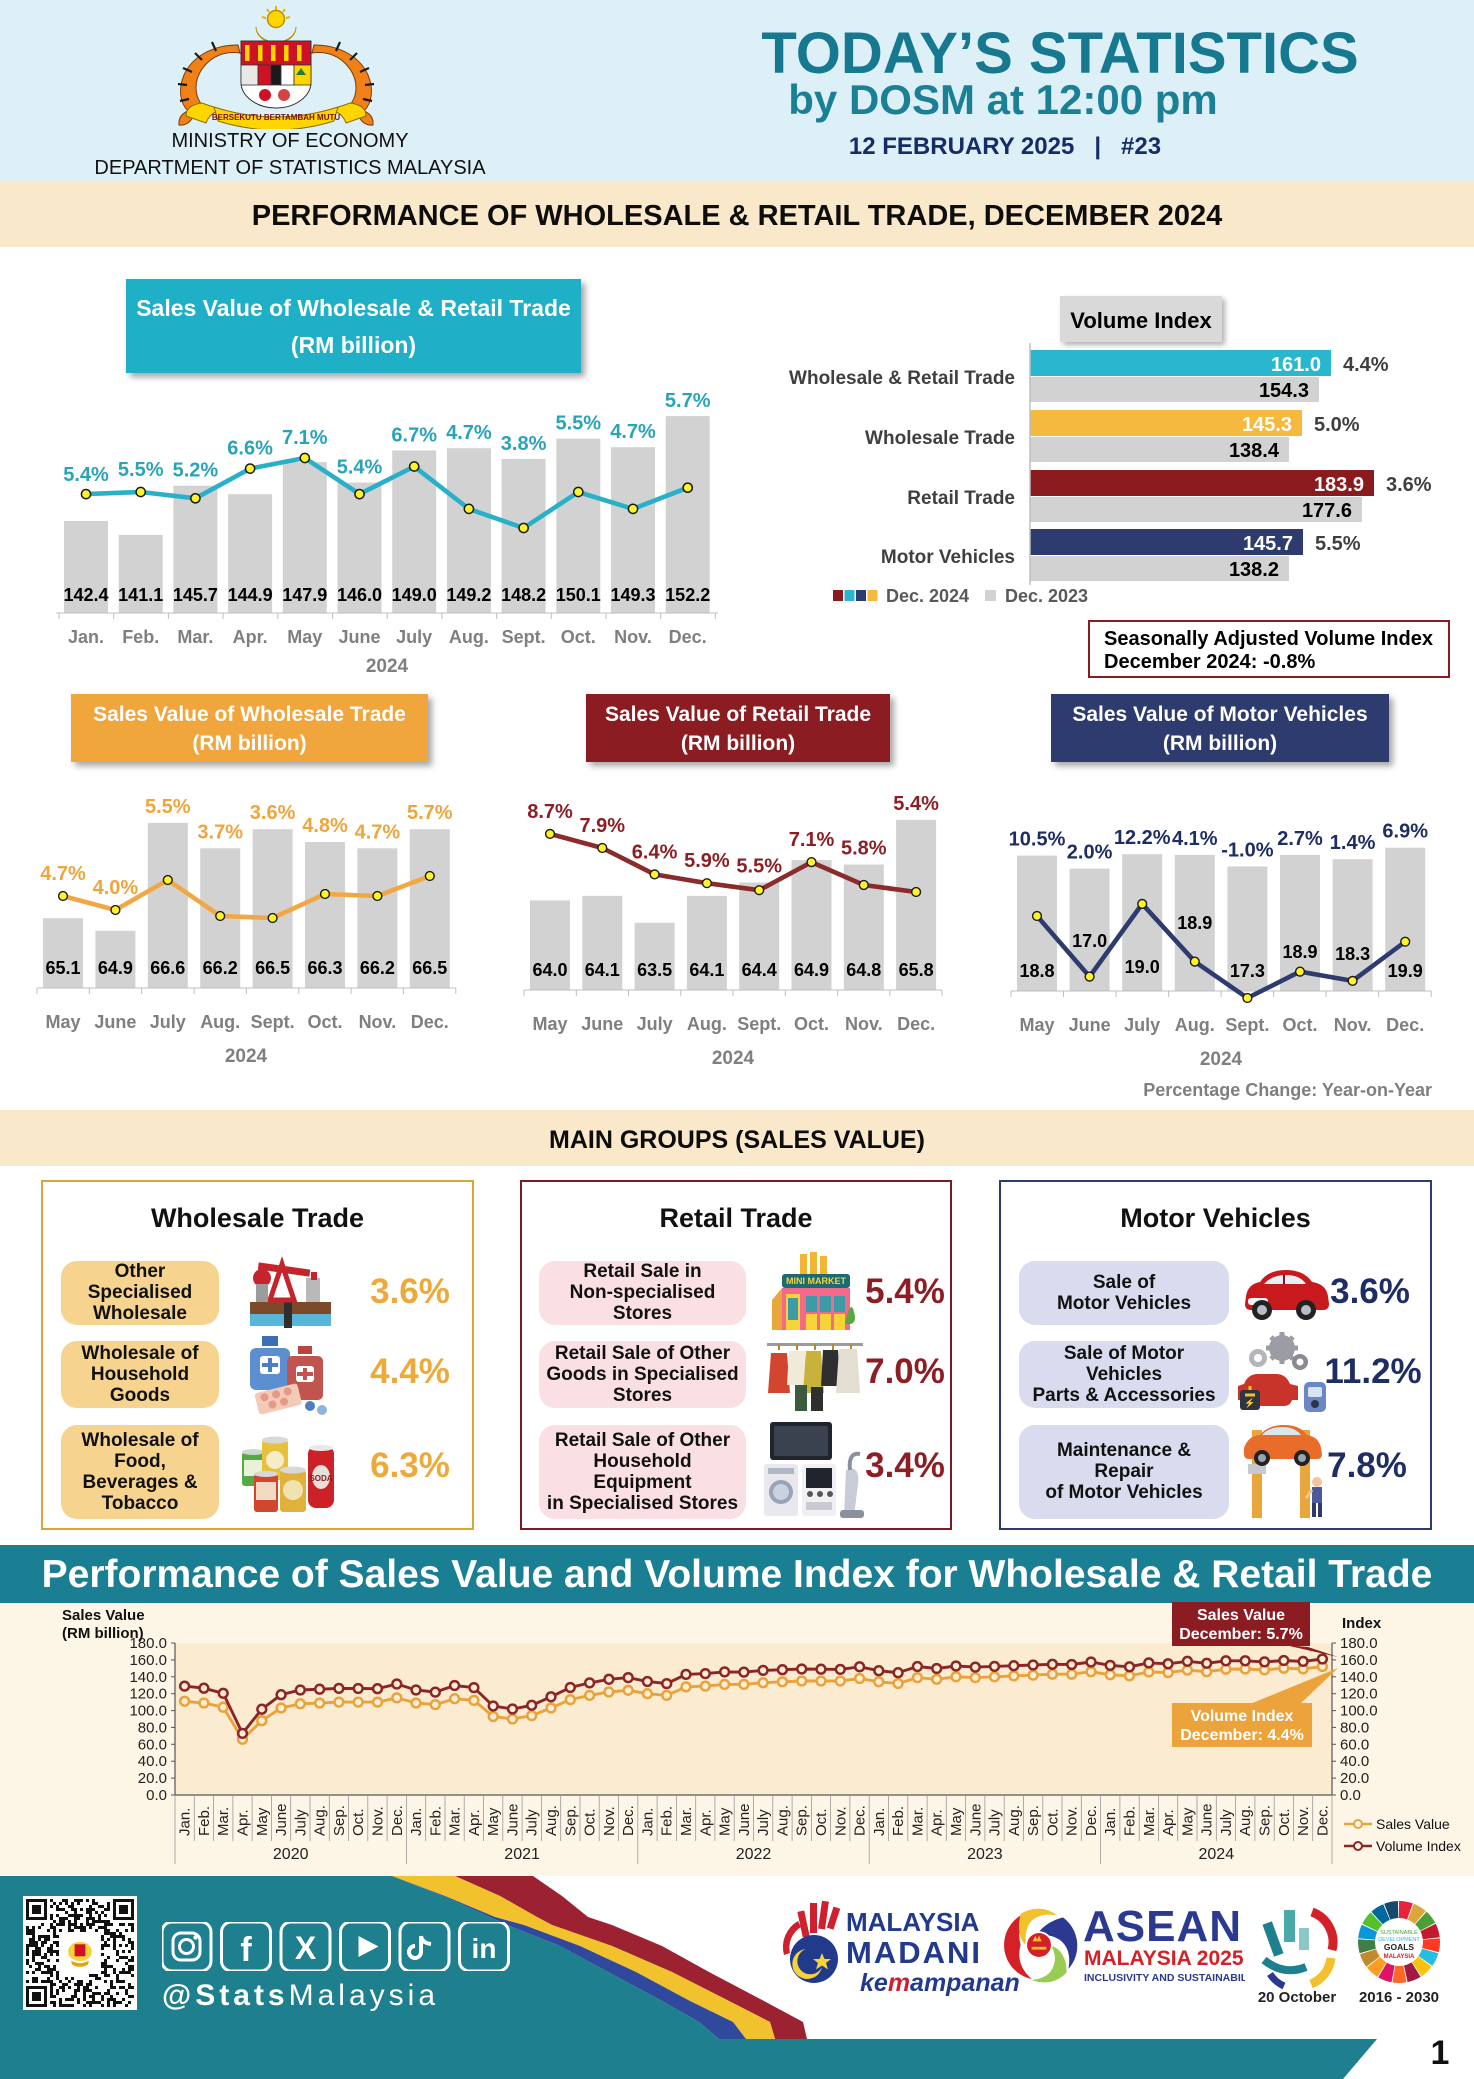 This screenshot has height=2079, width=1474. I want to click on svg-text: 5.4%, so click(360, 468).